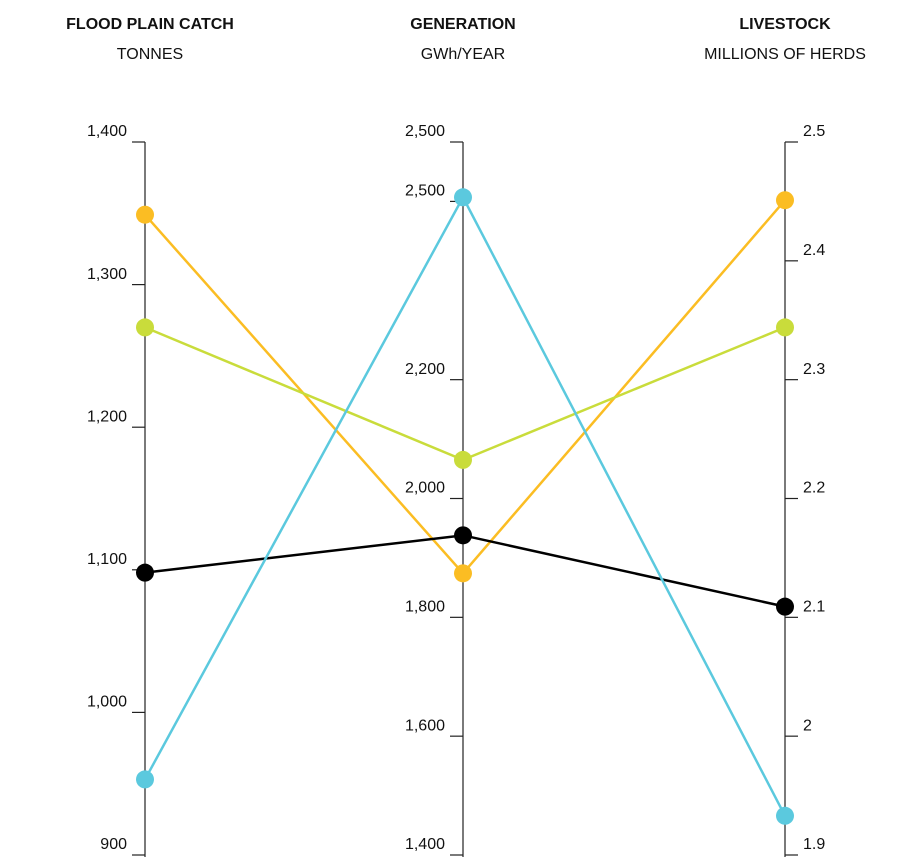  I want to click on y-tick-label: 2,000, so click(425, 488).